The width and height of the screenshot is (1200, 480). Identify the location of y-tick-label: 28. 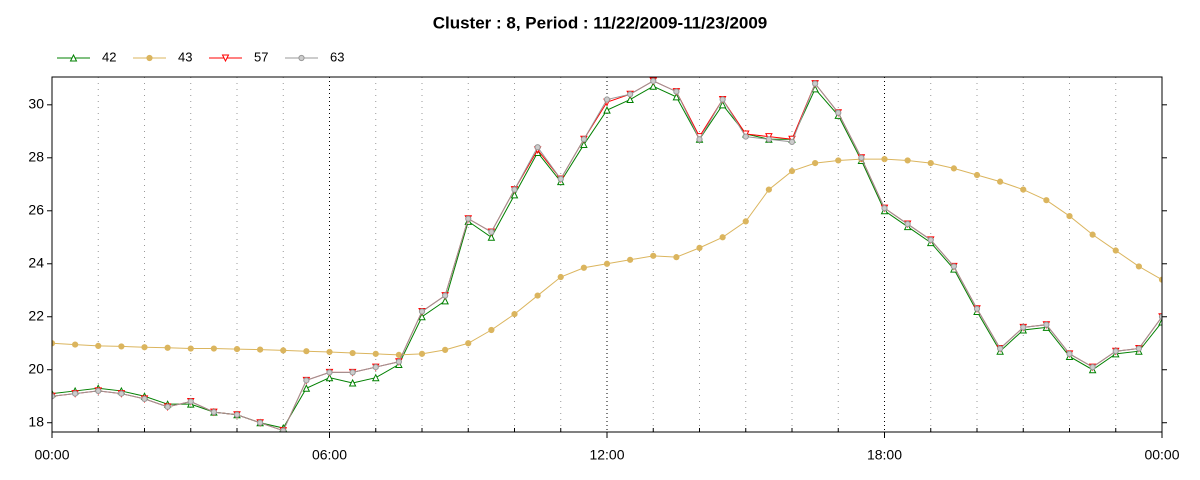
(36, 157).